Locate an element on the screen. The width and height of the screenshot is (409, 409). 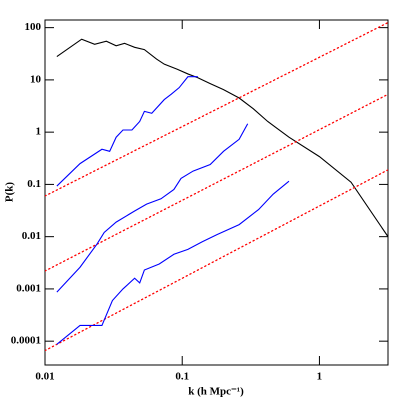
x-axis-label: k (h Mpc⁻¹) is located at coordinates (216, 392).